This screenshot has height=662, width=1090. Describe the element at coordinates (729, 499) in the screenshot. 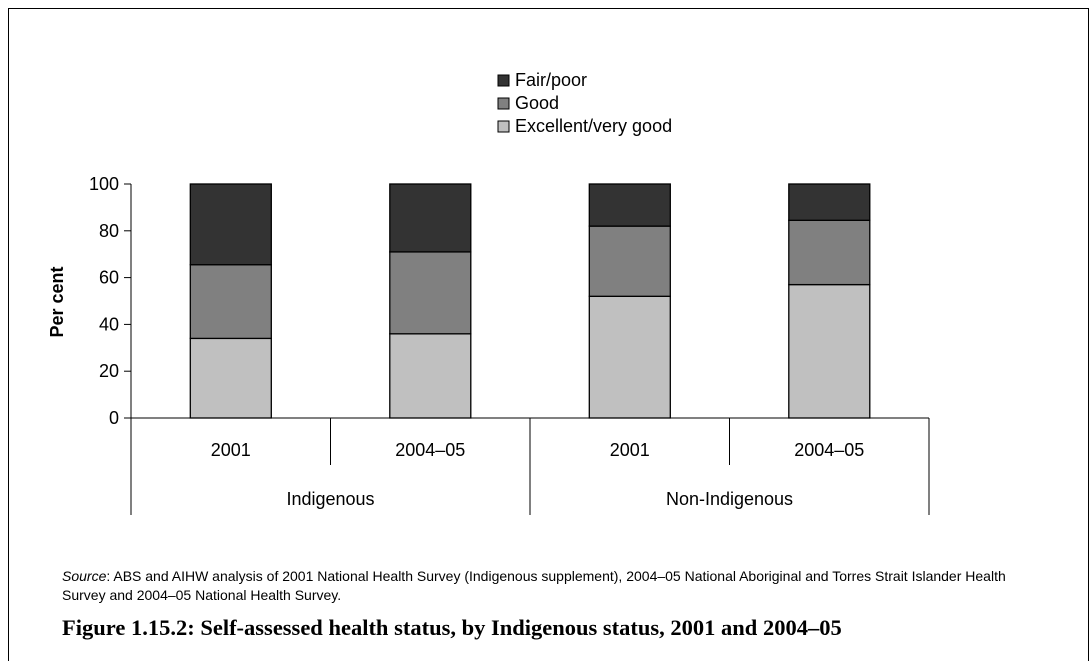

I see `x-group-label-1: Non-Indigenous` at that location.